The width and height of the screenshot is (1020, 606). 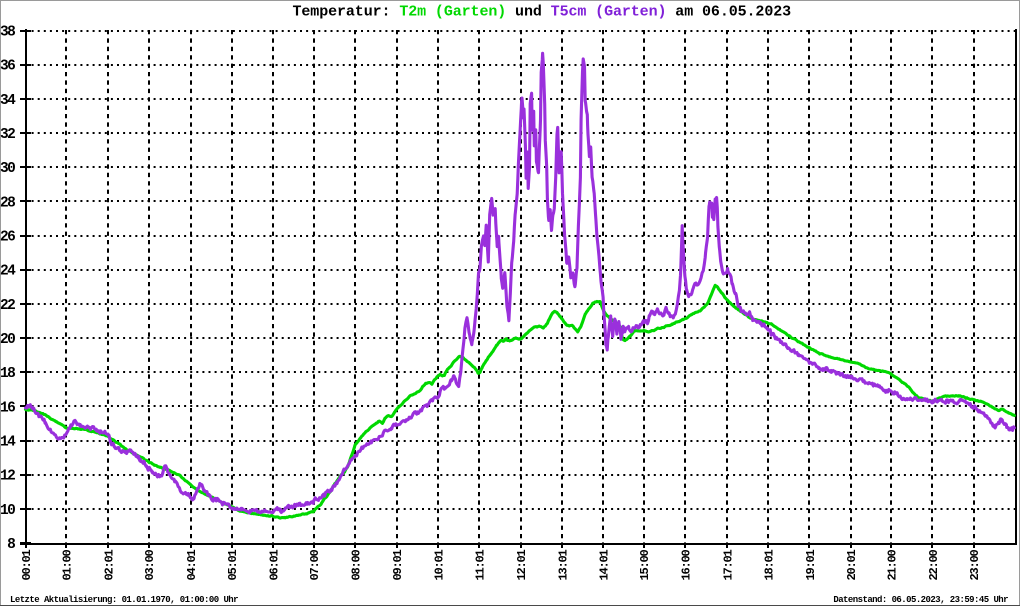 I want to click on svg-text: 08:00, so click(x=356, y=564).